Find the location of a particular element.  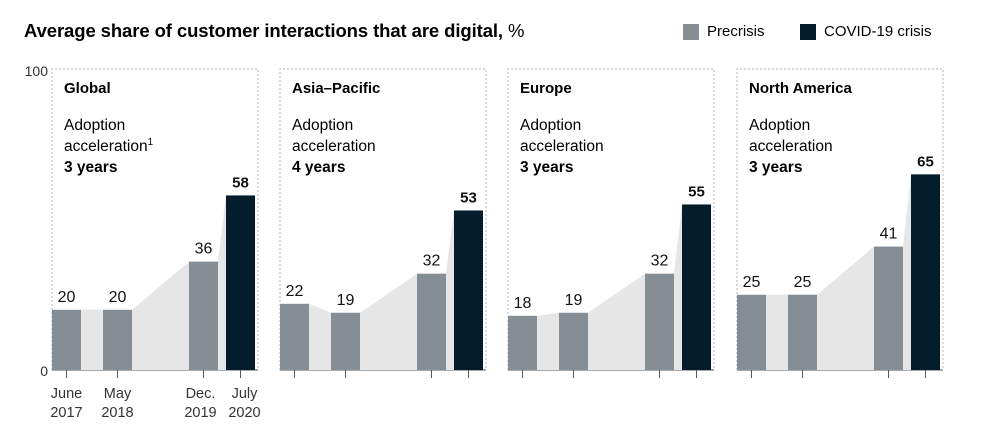

x-tick-label: 2020 is located at coordinates (244, 413).